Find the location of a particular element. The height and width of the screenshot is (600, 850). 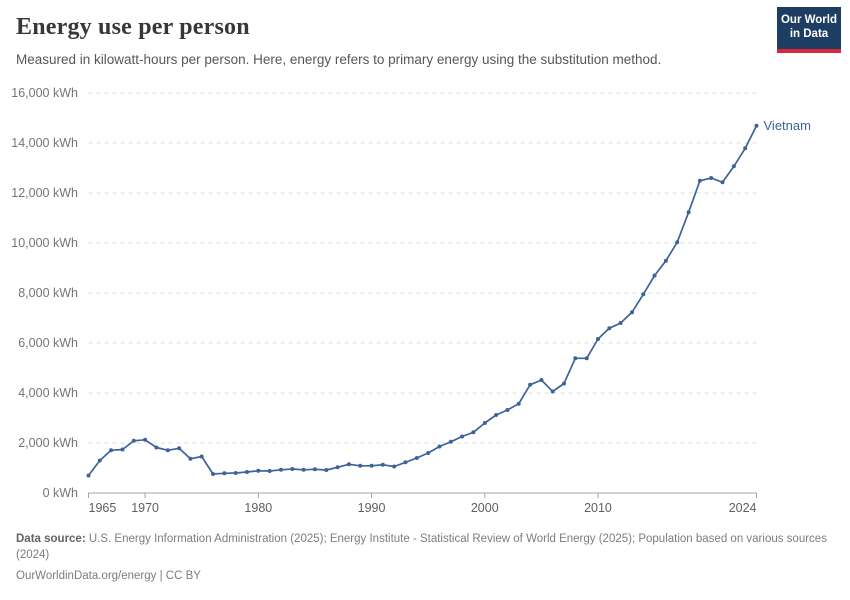

y-tick-label: 10,000 kWh is located at coordinates (44, 243).